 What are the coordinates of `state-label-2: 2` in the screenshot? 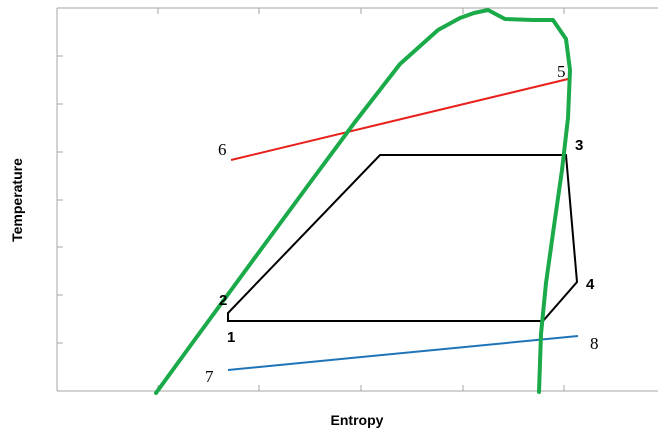 It's located at (223, 300).